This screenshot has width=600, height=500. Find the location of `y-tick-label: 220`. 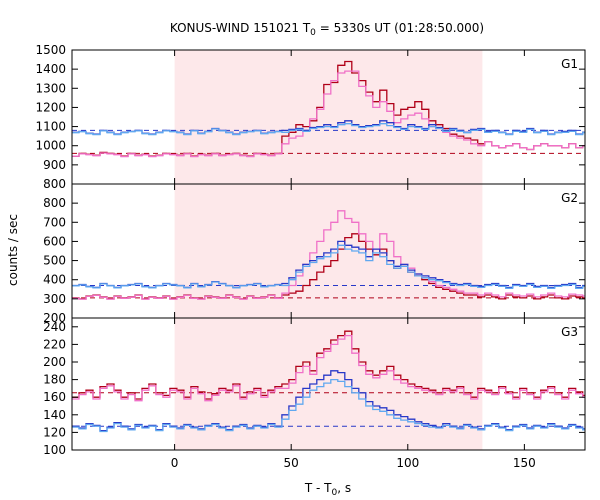

y-tick-label: 220 is located at coordinates (54, 344).